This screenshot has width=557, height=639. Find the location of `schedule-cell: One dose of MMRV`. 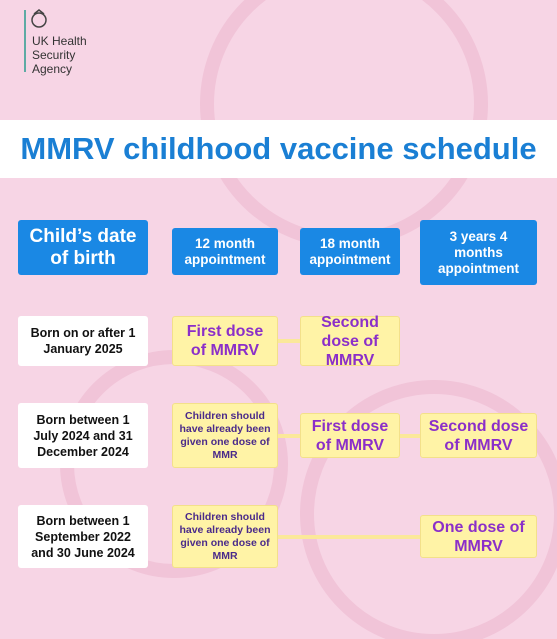

schedule-cell: One dose of MMRV is located at coordinates (478, 536).